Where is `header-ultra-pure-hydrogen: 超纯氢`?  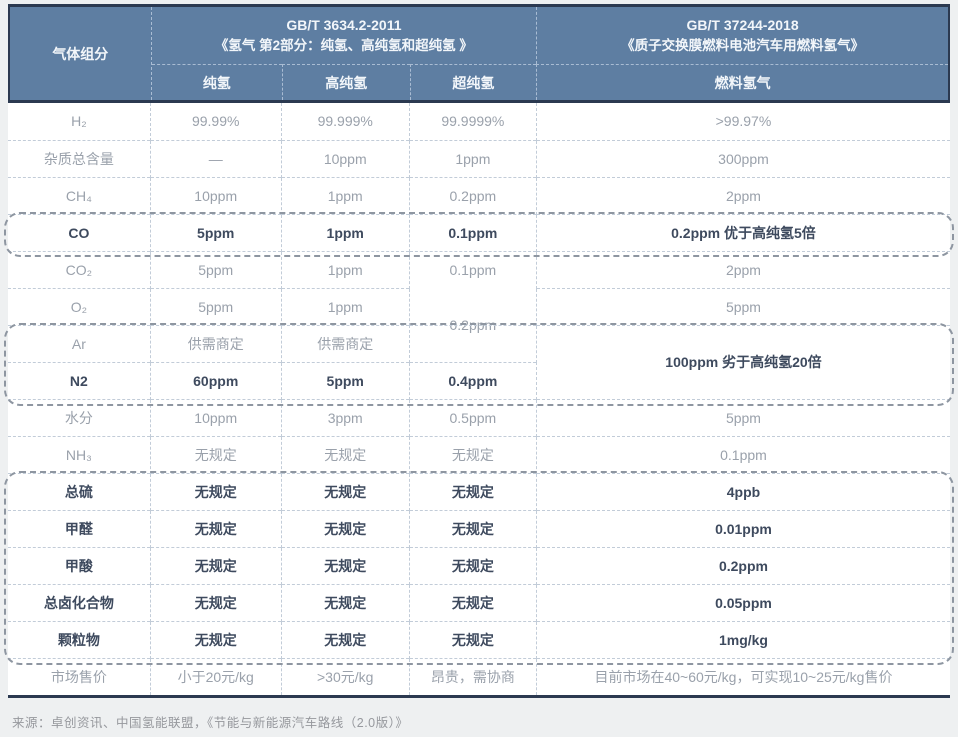
header-ultra-pure-hydrogen: 超纯氢 is located at coordinates (473, 82).